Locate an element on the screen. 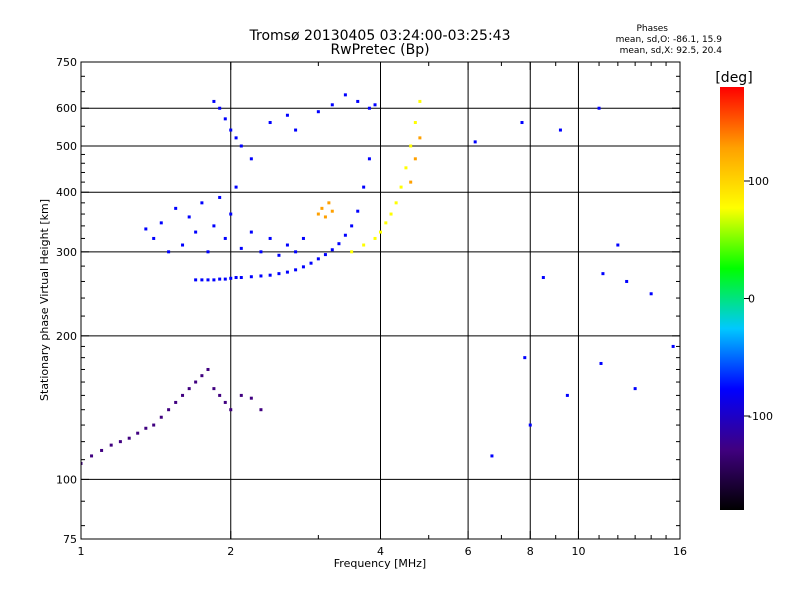 The image size is (800, 600). chart-title-line-1: Tromsø 20130405 03:24:00-03:25:43 is located at coordinates (380, 36).